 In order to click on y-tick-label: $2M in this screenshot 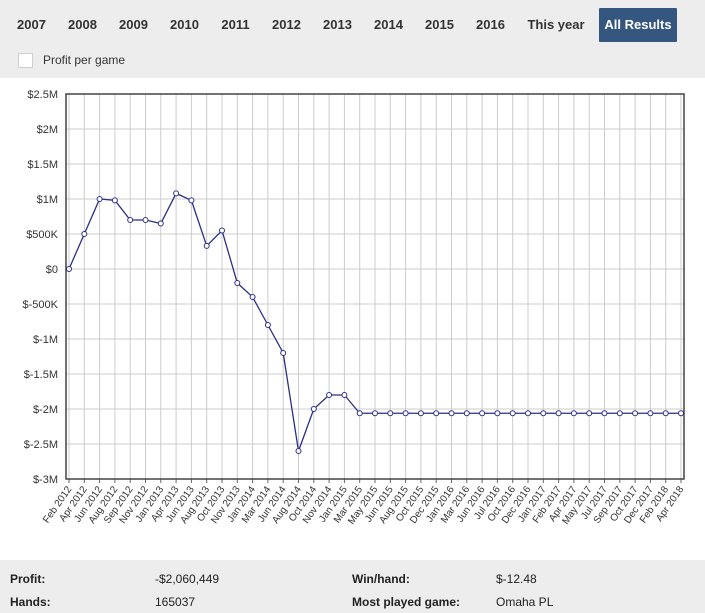, I will do `click(47, 130)`.